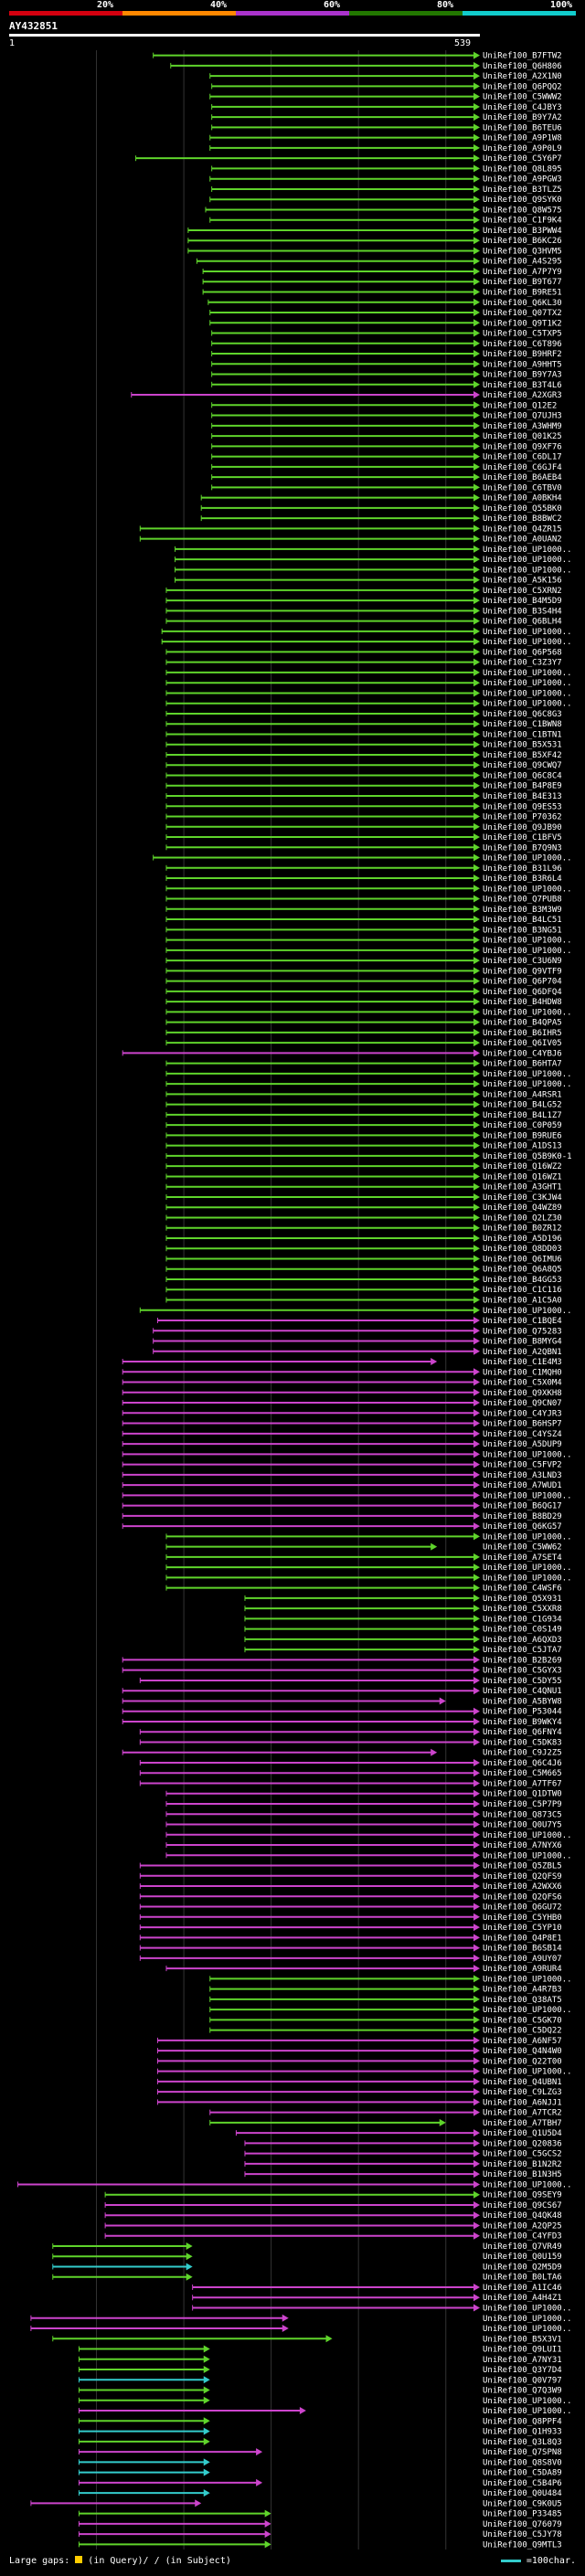  I want to click on hit-label: UniRef100_A9HHT5, so click(522, 364).